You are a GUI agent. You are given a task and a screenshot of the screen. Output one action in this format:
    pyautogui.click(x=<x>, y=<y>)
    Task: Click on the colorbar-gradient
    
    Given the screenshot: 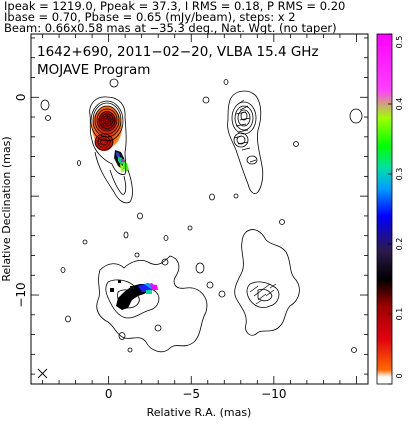 What is the action you would take?
    pyautogui.click(x=384, y=209)
    